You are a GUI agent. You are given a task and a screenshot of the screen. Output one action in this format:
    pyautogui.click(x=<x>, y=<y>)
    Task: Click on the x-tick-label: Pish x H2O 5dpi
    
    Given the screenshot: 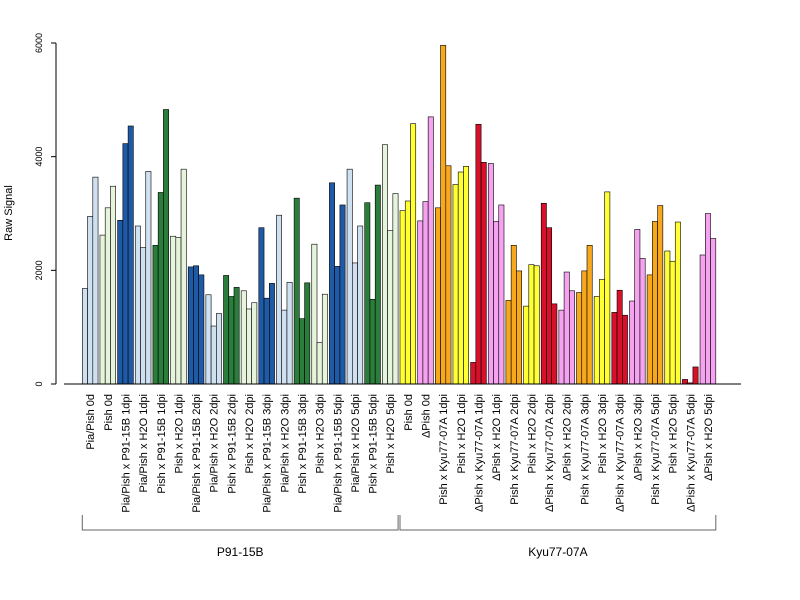 What is the action you would take?
    pyautogui.click(x=674, y=433)
    